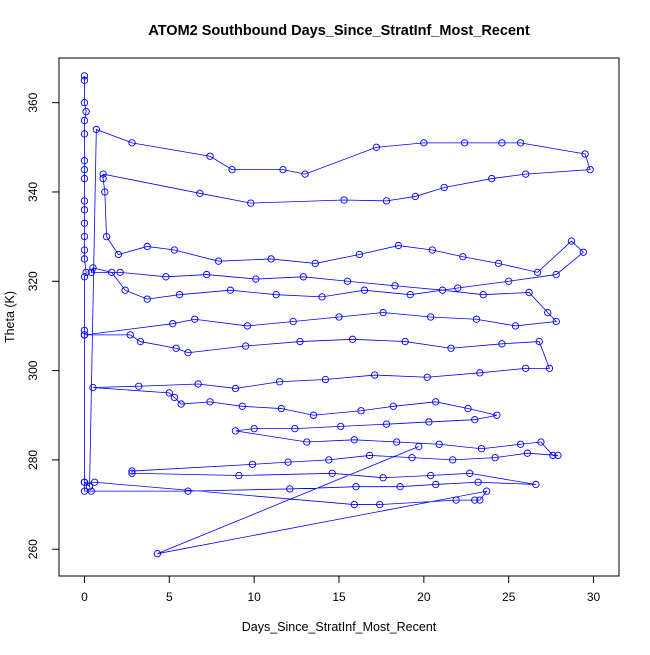  I want to click on x-axis-label: Days_Since_StratInf_Most_Recent, so click(339, 627).